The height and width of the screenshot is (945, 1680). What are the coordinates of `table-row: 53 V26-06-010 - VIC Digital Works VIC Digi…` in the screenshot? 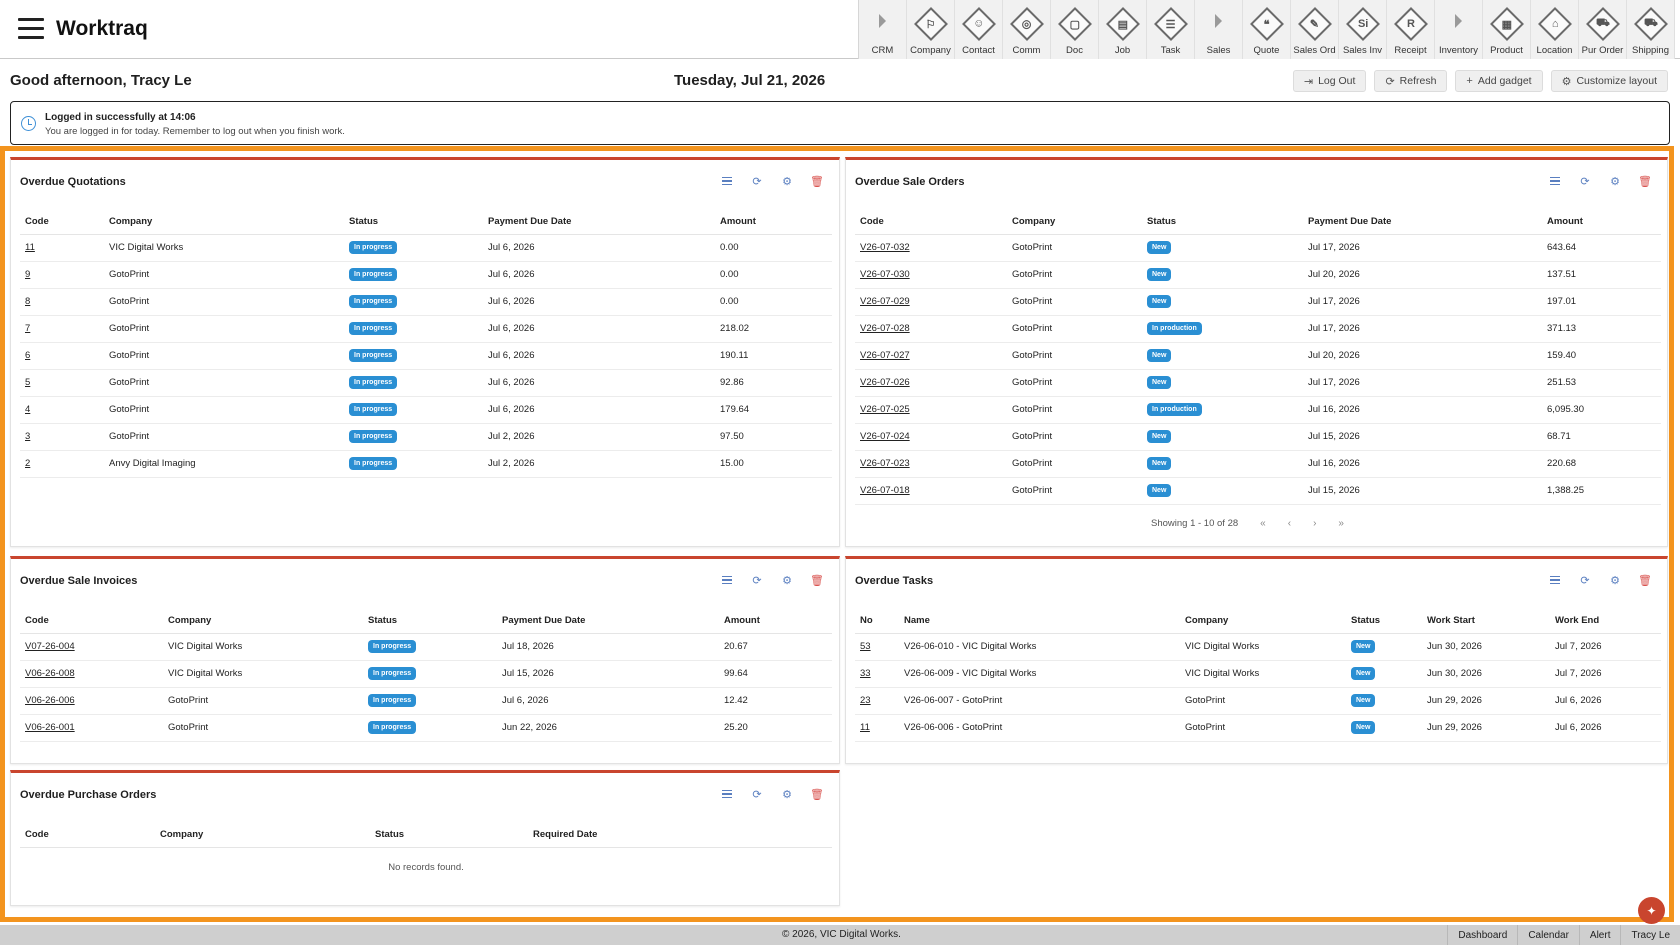 It's located at (1258, 647).